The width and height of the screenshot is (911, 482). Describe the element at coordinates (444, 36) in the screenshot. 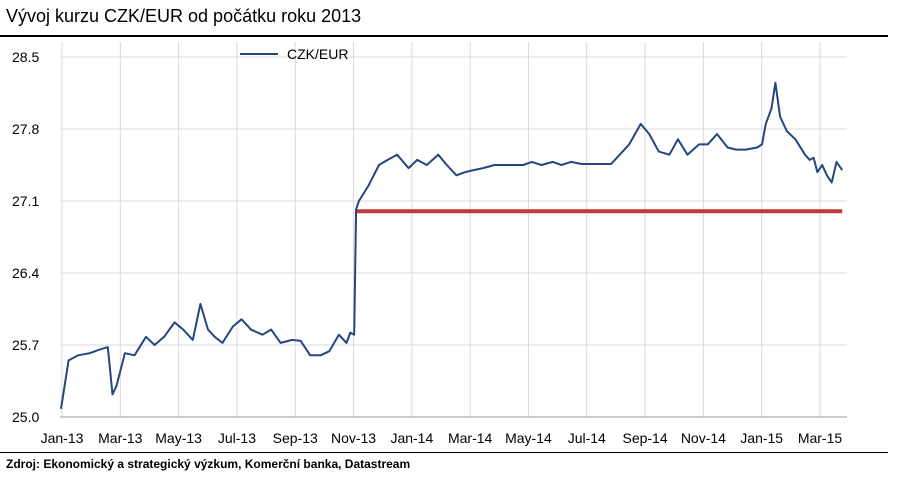

I see `top-rule` at that location.